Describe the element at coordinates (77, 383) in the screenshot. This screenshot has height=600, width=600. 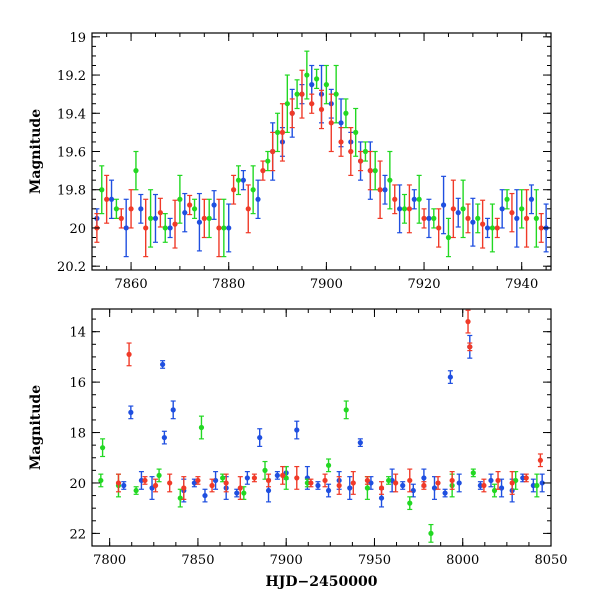
I see `y-tick-label: 16` at that location.